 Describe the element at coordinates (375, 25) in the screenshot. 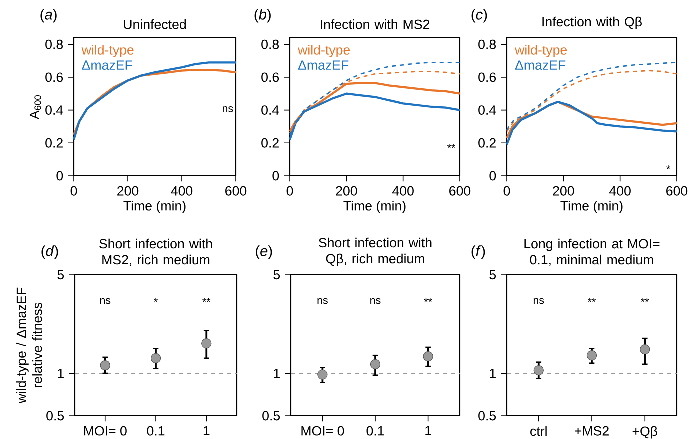

I see `chart-title: Infection with MS2` at that location.